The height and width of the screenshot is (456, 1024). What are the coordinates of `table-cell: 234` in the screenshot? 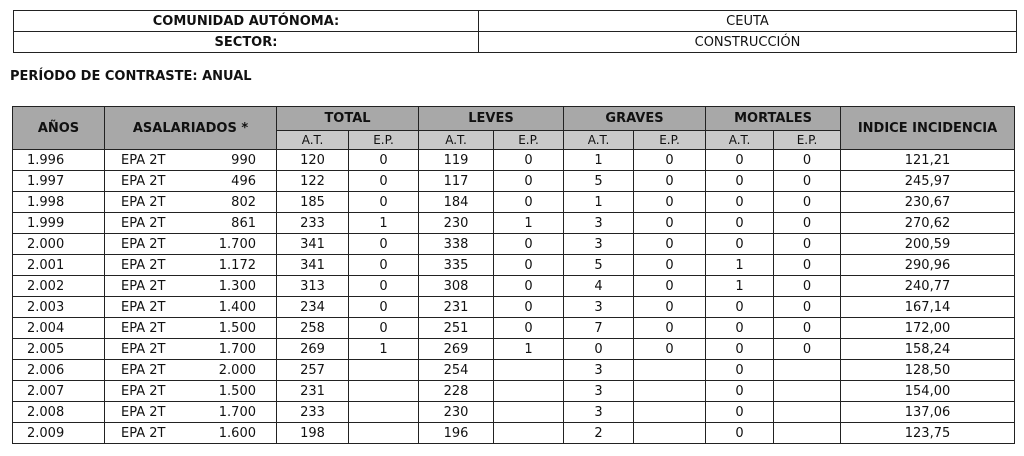 It's located at (312, 307).